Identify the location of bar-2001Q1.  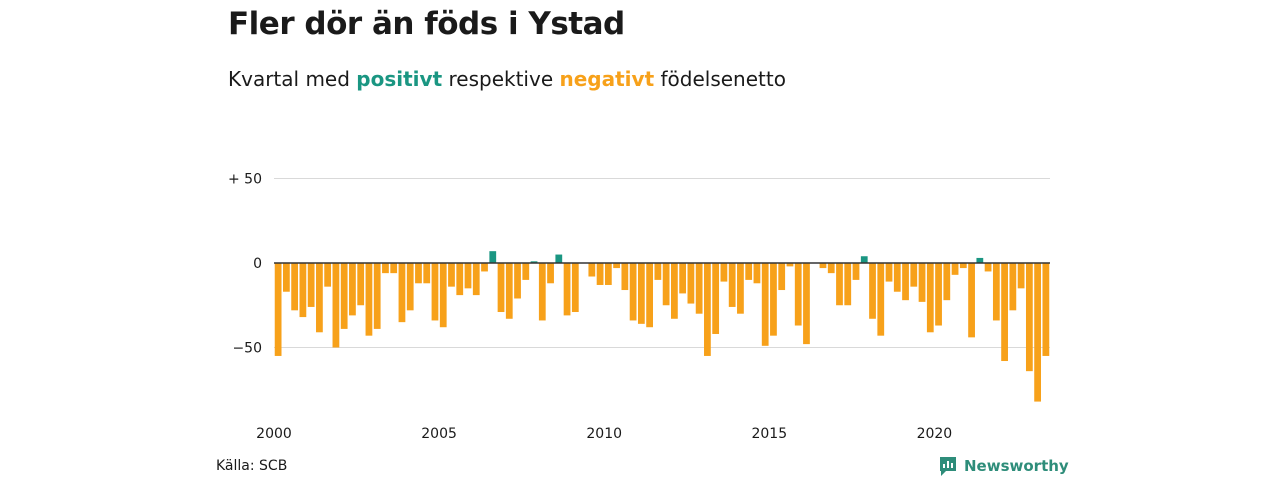
(311, 285).